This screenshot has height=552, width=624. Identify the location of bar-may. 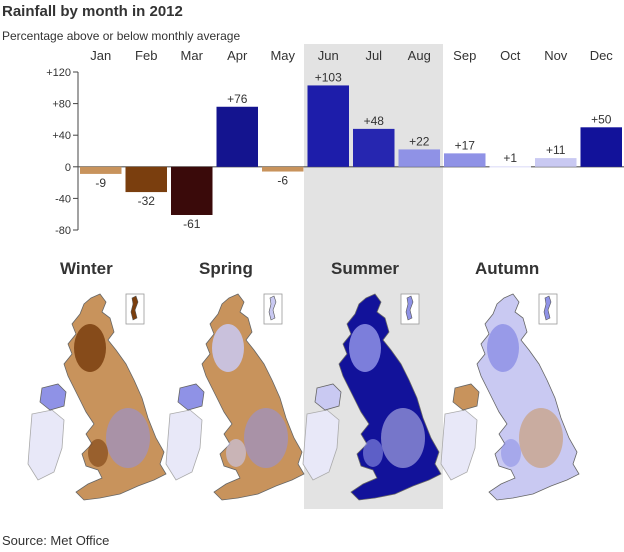
(283, 169).